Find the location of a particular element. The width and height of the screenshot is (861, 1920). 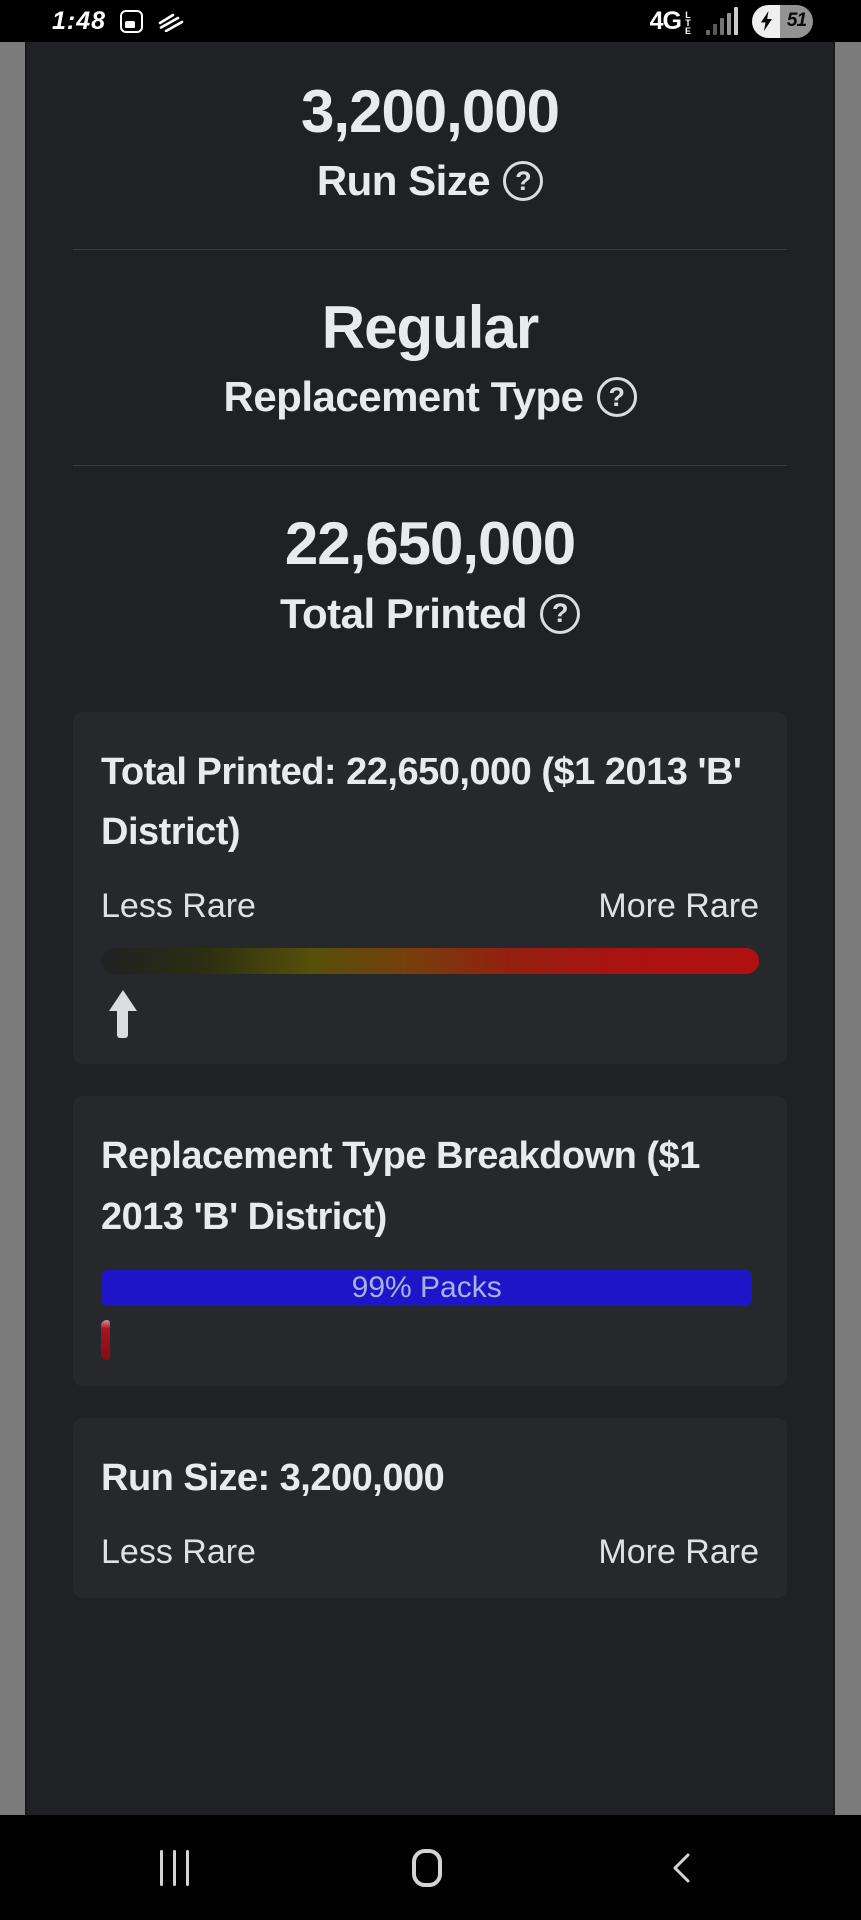

packs-bar-label: 99% Packs is located at coordinates (426, 1287).